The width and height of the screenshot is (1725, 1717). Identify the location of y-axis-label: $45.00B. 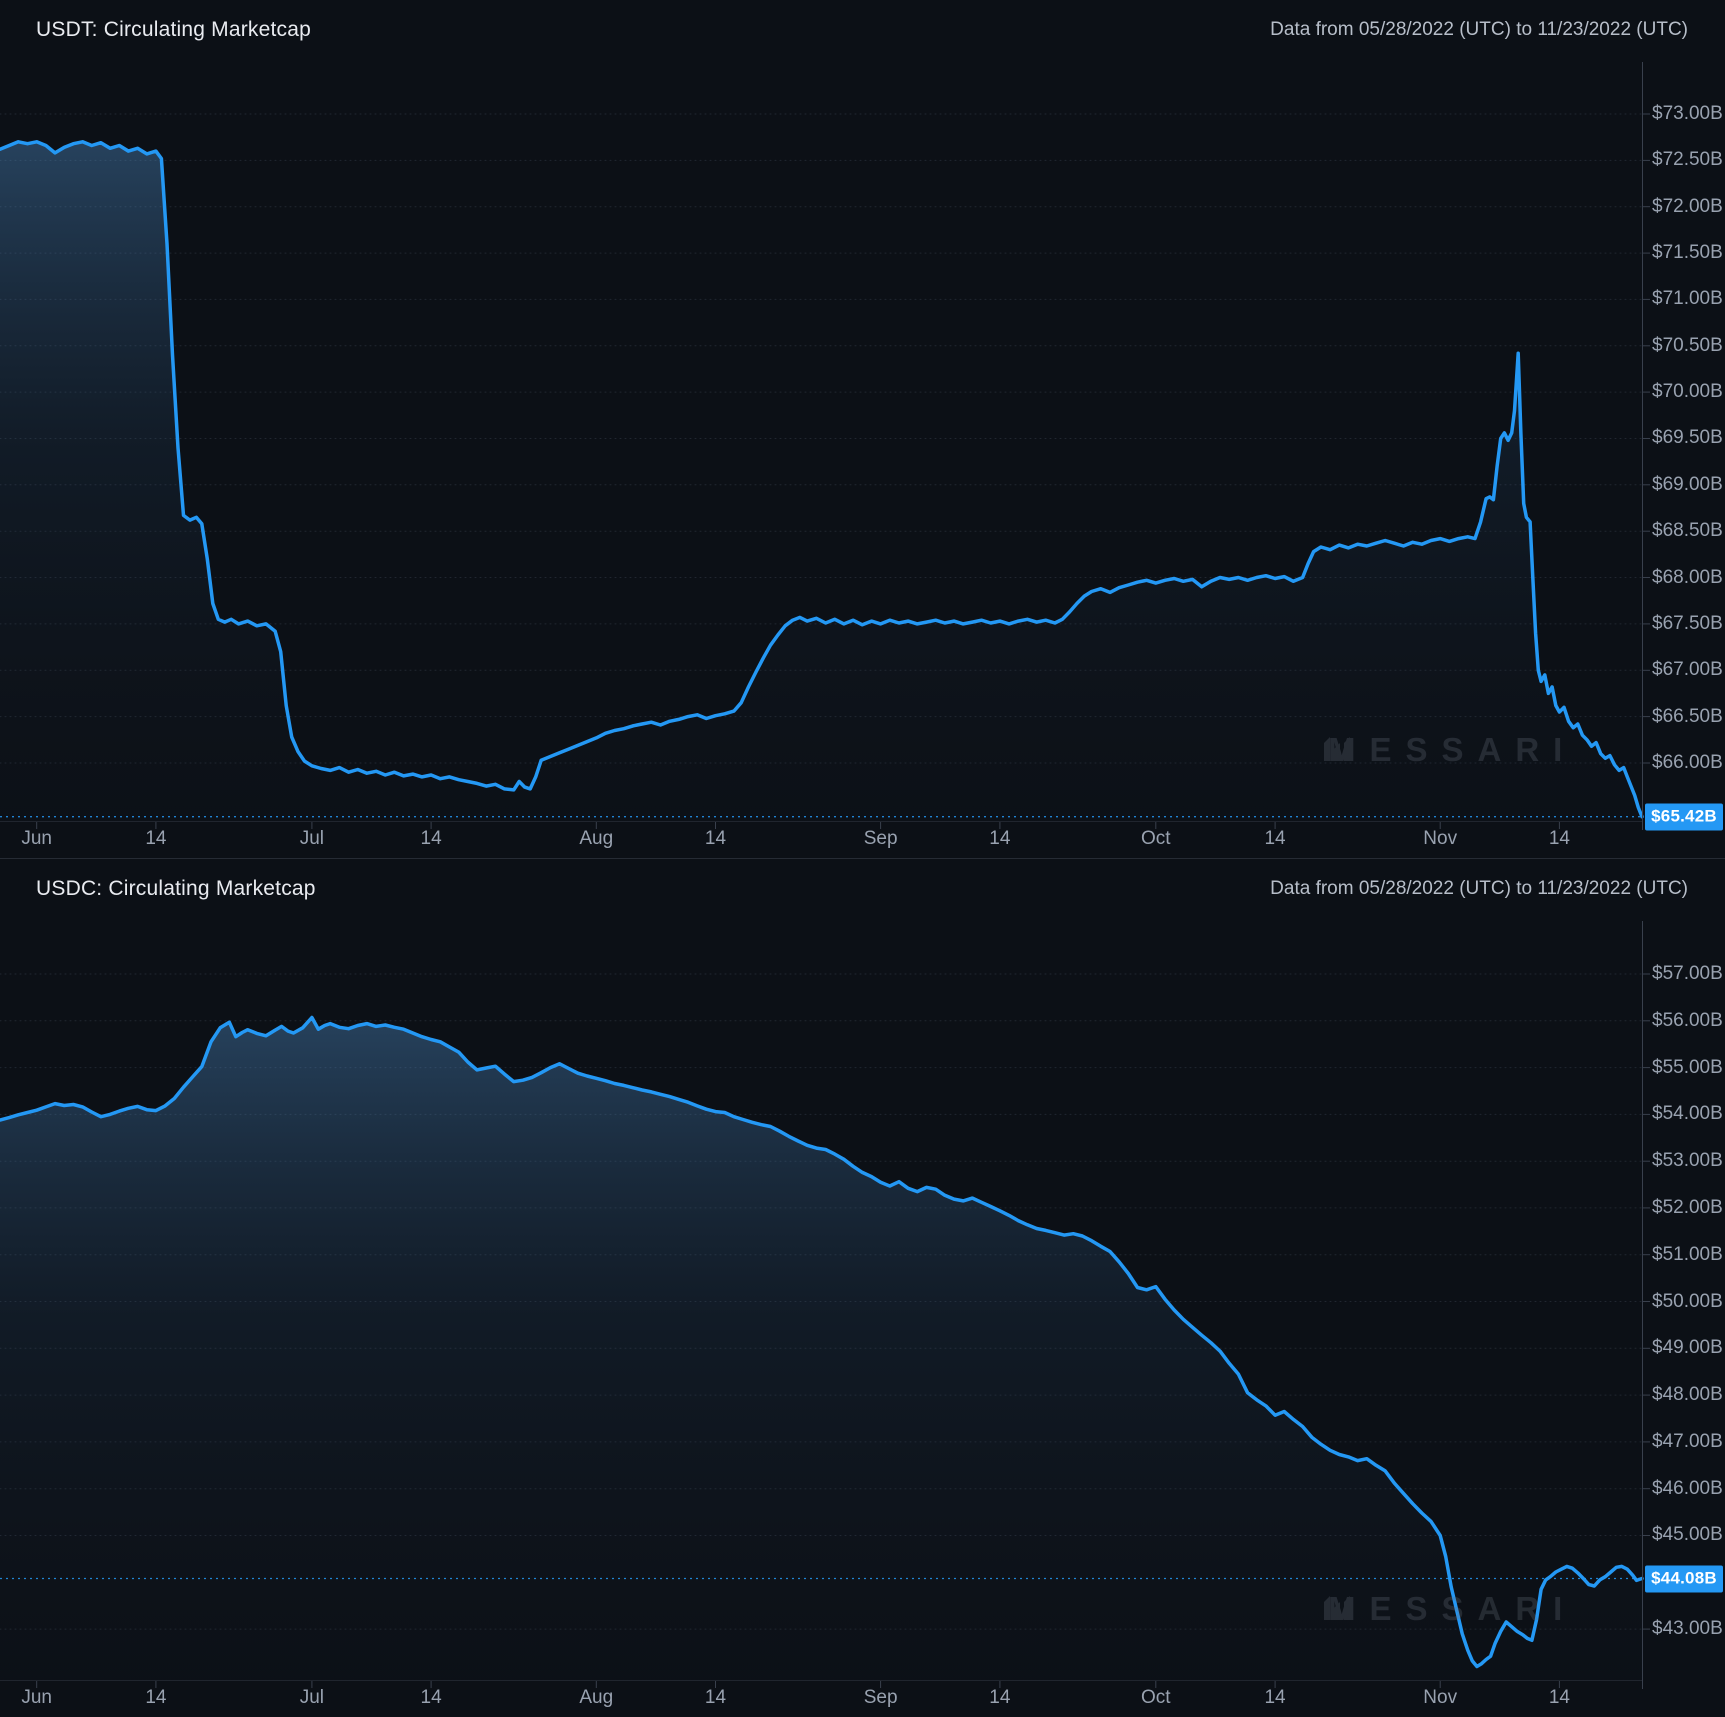
(1687, 1535).